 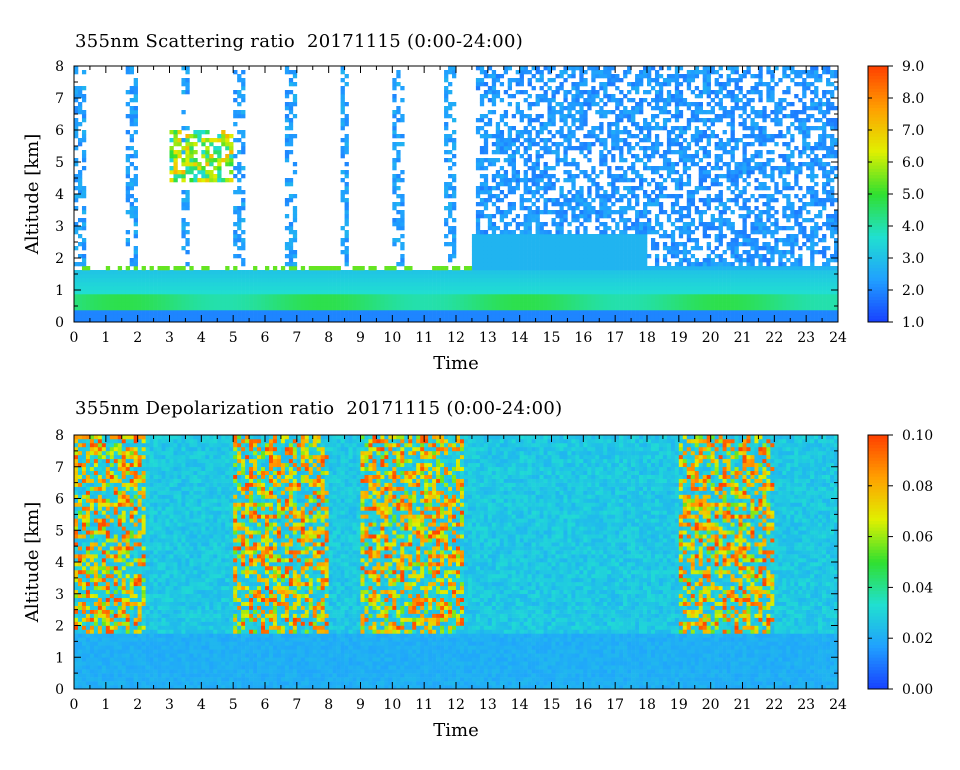 What do you see at coordinates (615, 338) in the screenshot?
I see `panel1-xtick-label: 17` at bounding box center [615, 338].